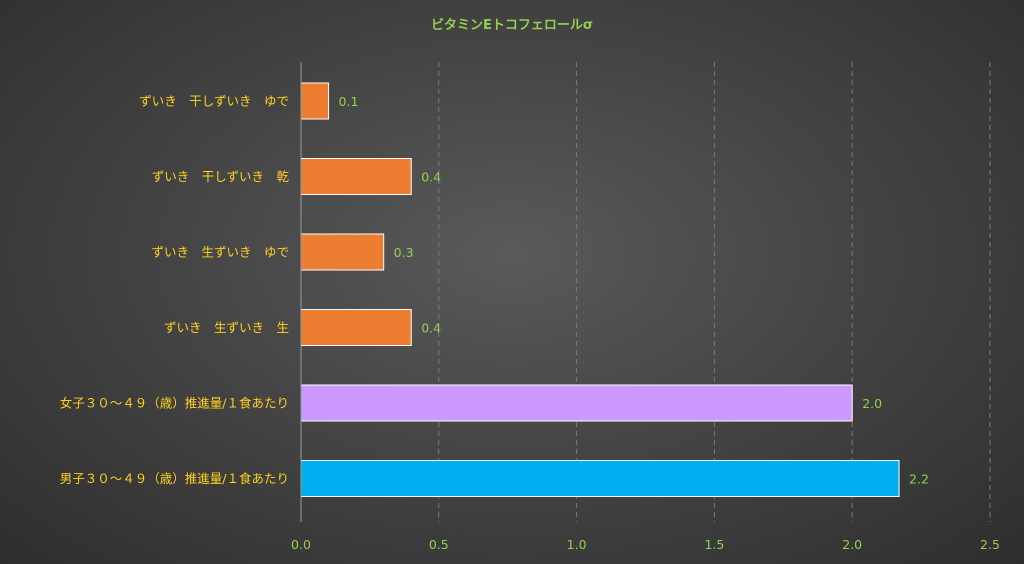  Describe the element at coordinates (645, 544) in the screenshot. I see `x-axis-ticks: 0.0 0.5 1.0 1.5 2.0 2.5` at that location.